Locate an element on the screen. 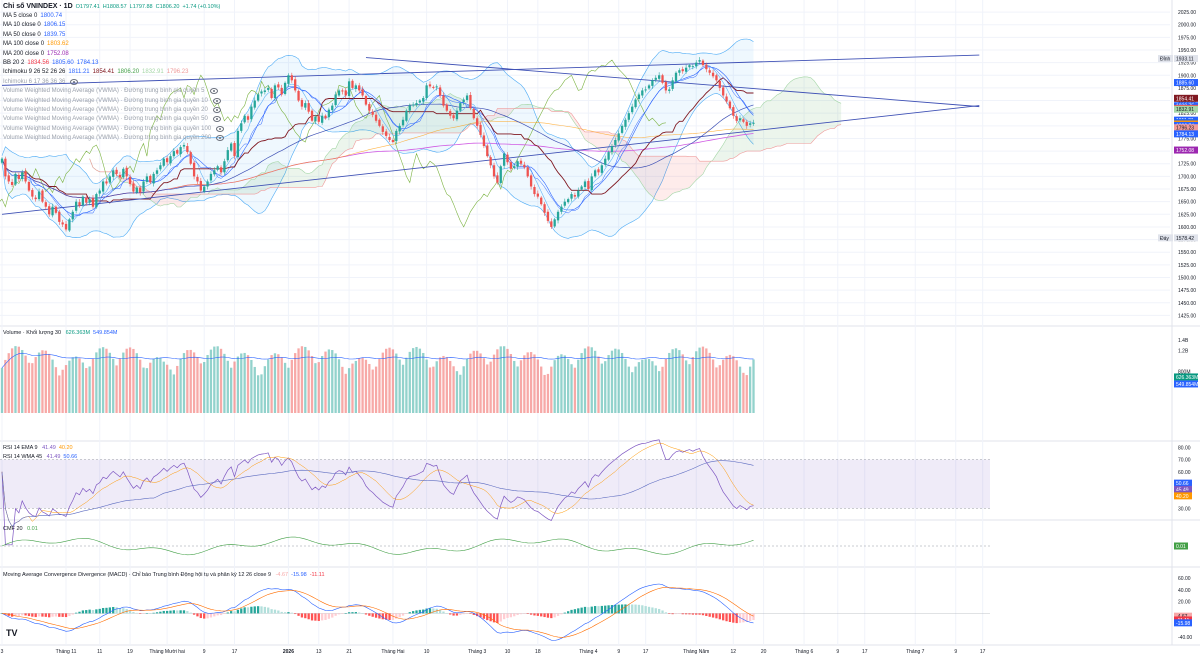 The height and width of the screenshot is (665, 1200). price-tag-value: 1752.08 is located at coordinates (1185, 151).